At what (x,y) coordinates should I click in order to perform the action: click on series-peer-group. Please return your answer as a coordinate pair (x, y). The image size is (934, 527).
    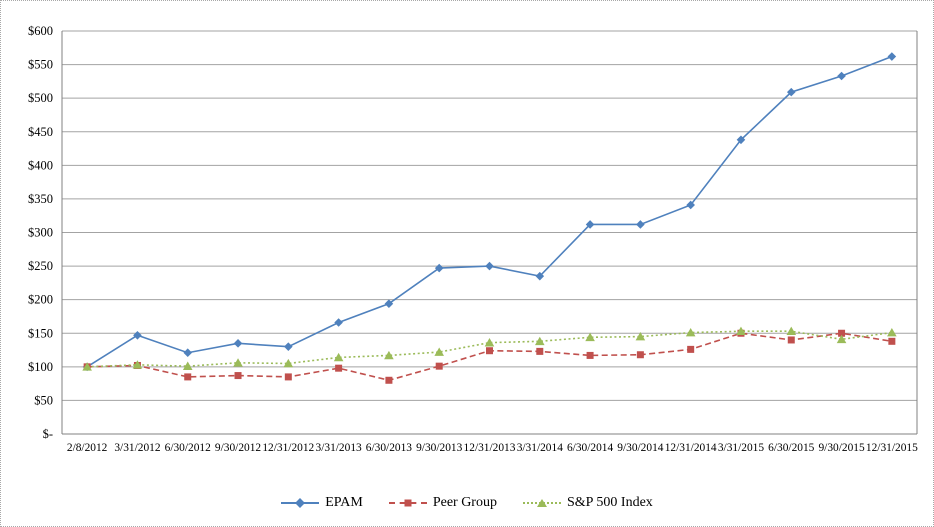
    Looking at the image, I should click on (489, 356).